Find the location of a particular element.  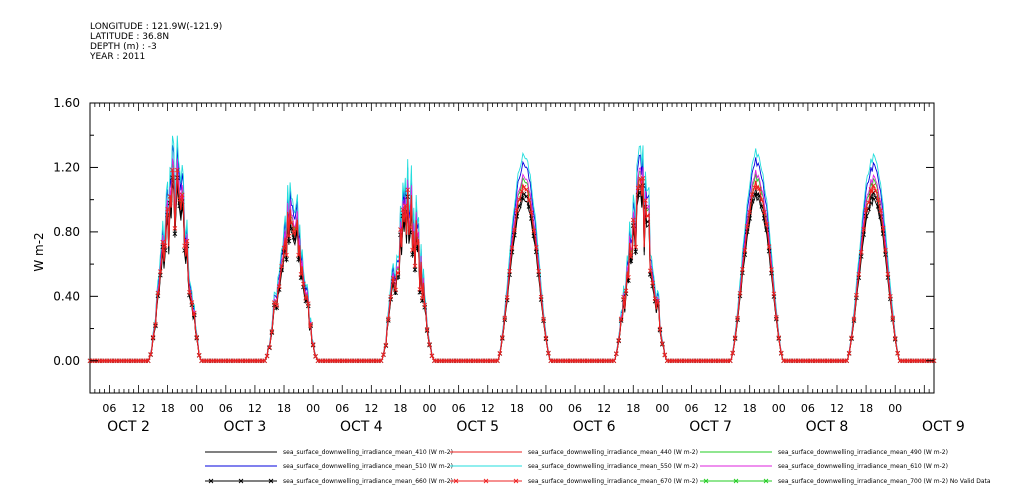

y-axis-label: W m-2 is located at coordinates (39, 251).